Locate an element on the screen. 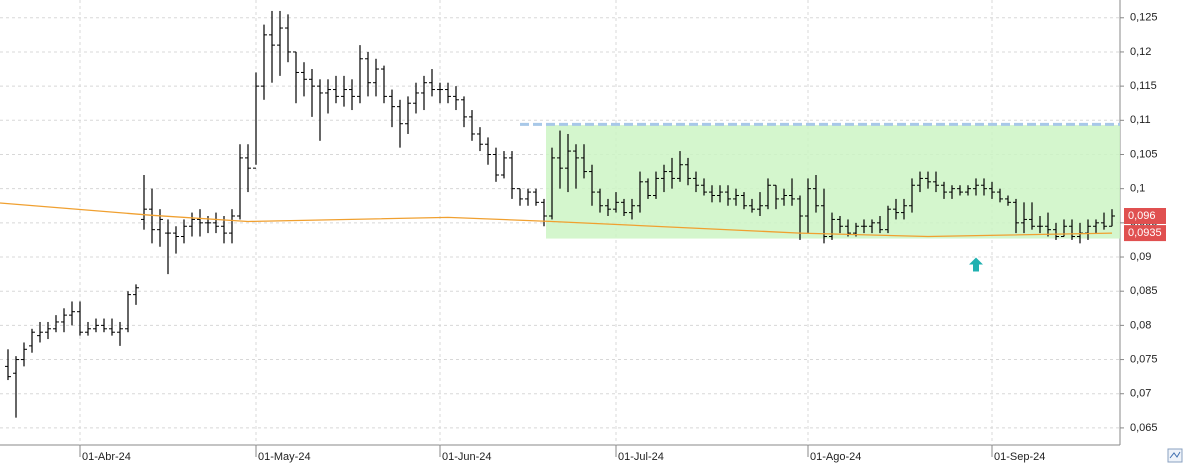 This screenshot has height=467, width=1190. last-label: 0,0935 is located at coordinates (1145, 233).